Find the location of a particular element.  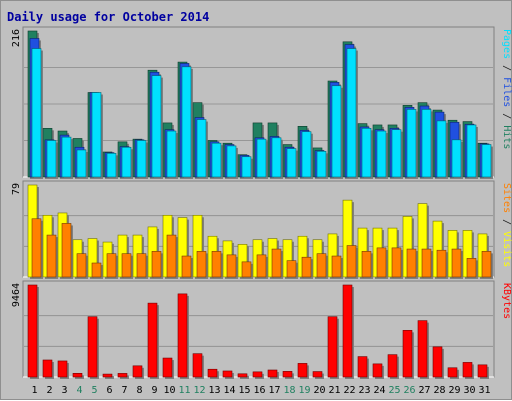

bar-kbytes-day-19-fill is located at coordinates (302, 370).